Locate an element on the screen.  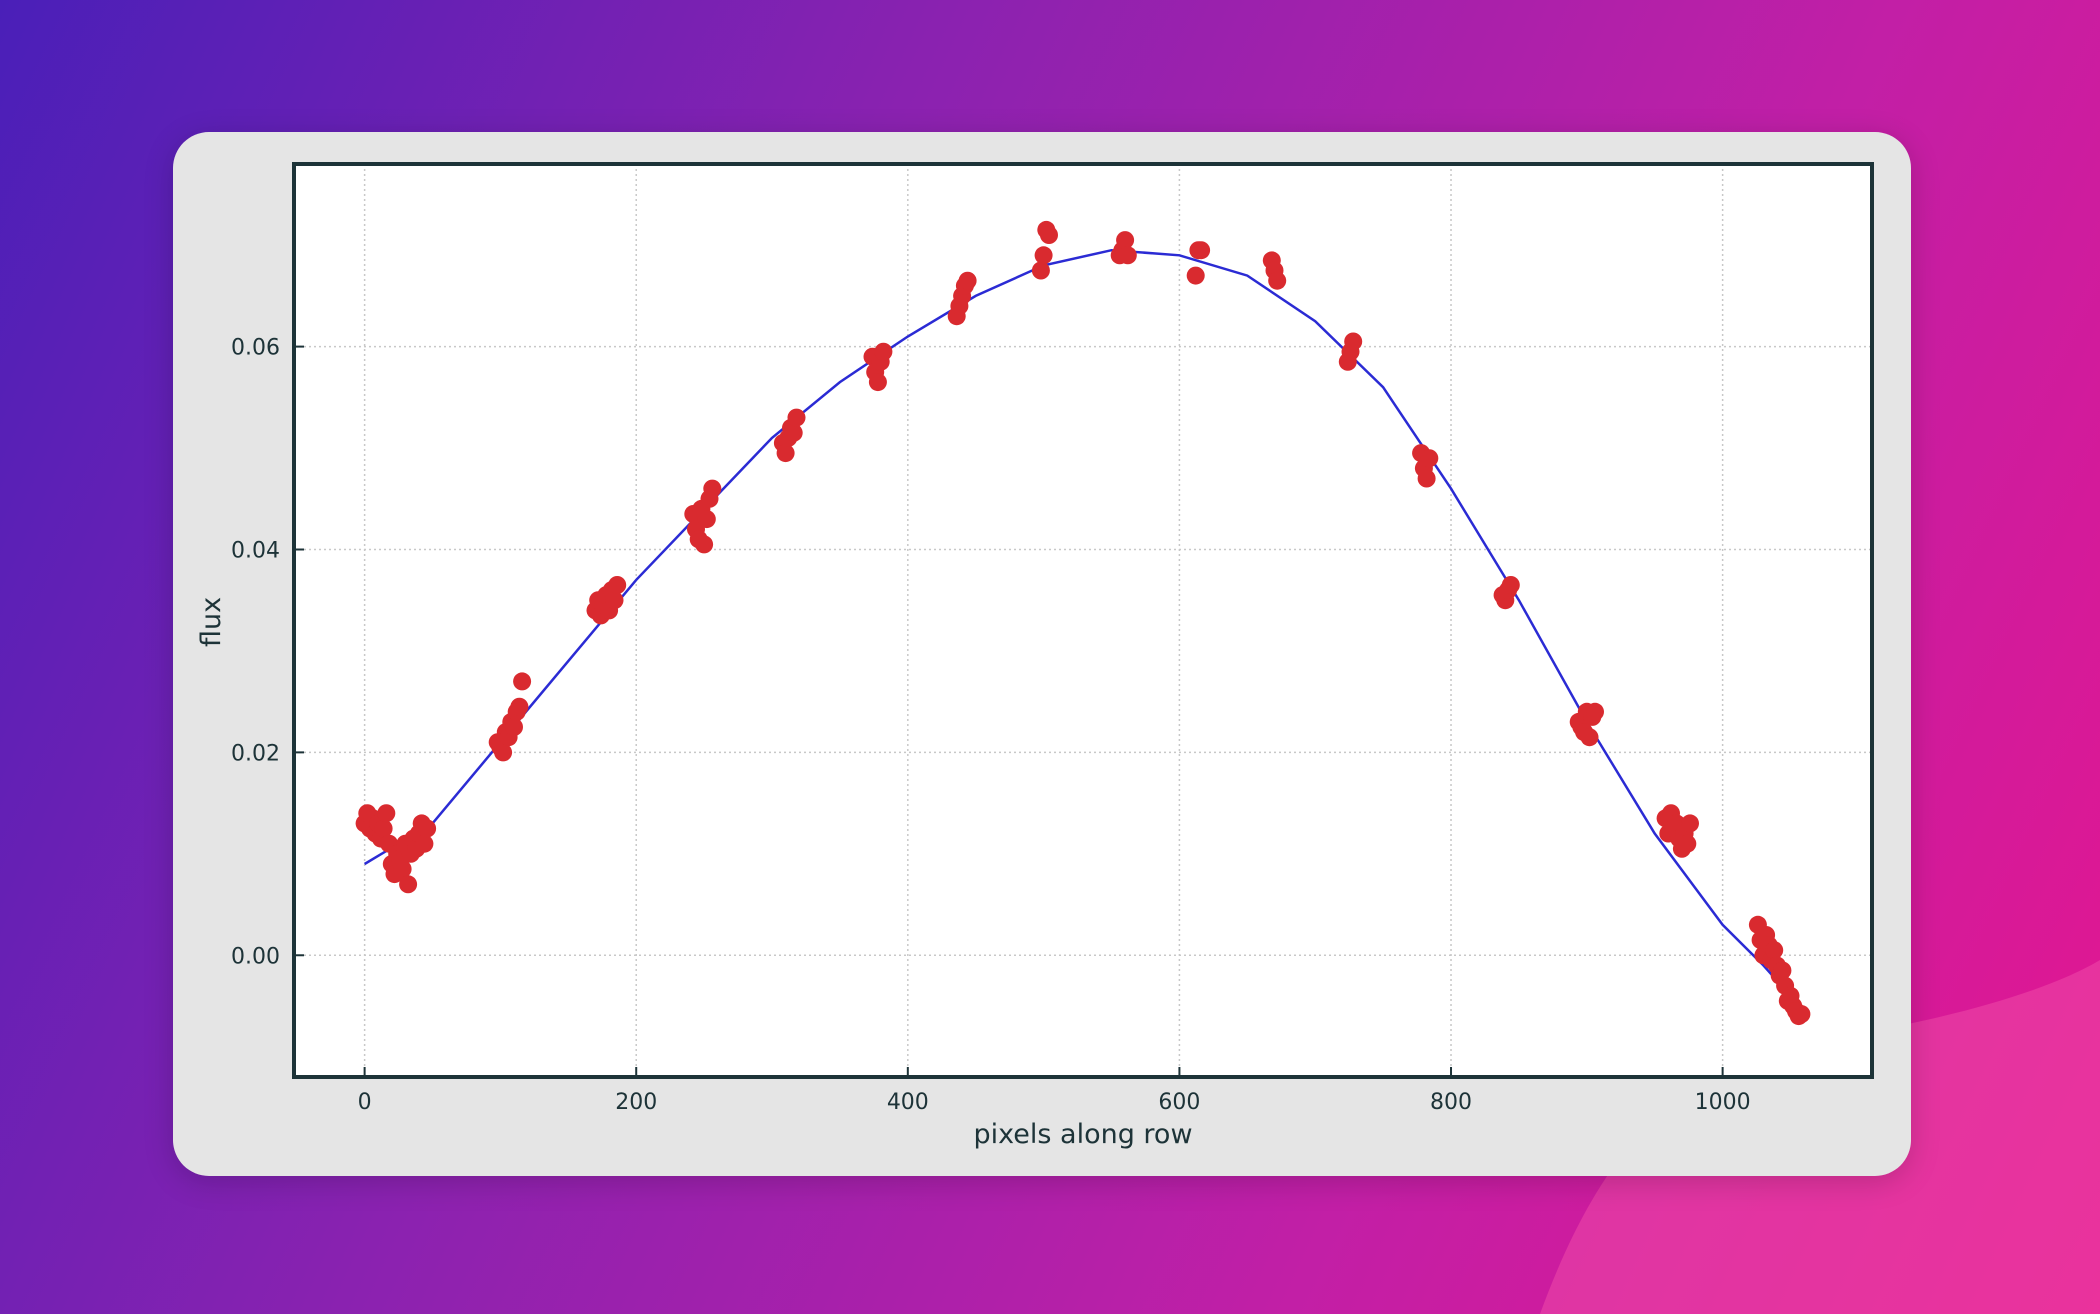
y-tick-label: 0.00 is located at coordinates (255, 956).